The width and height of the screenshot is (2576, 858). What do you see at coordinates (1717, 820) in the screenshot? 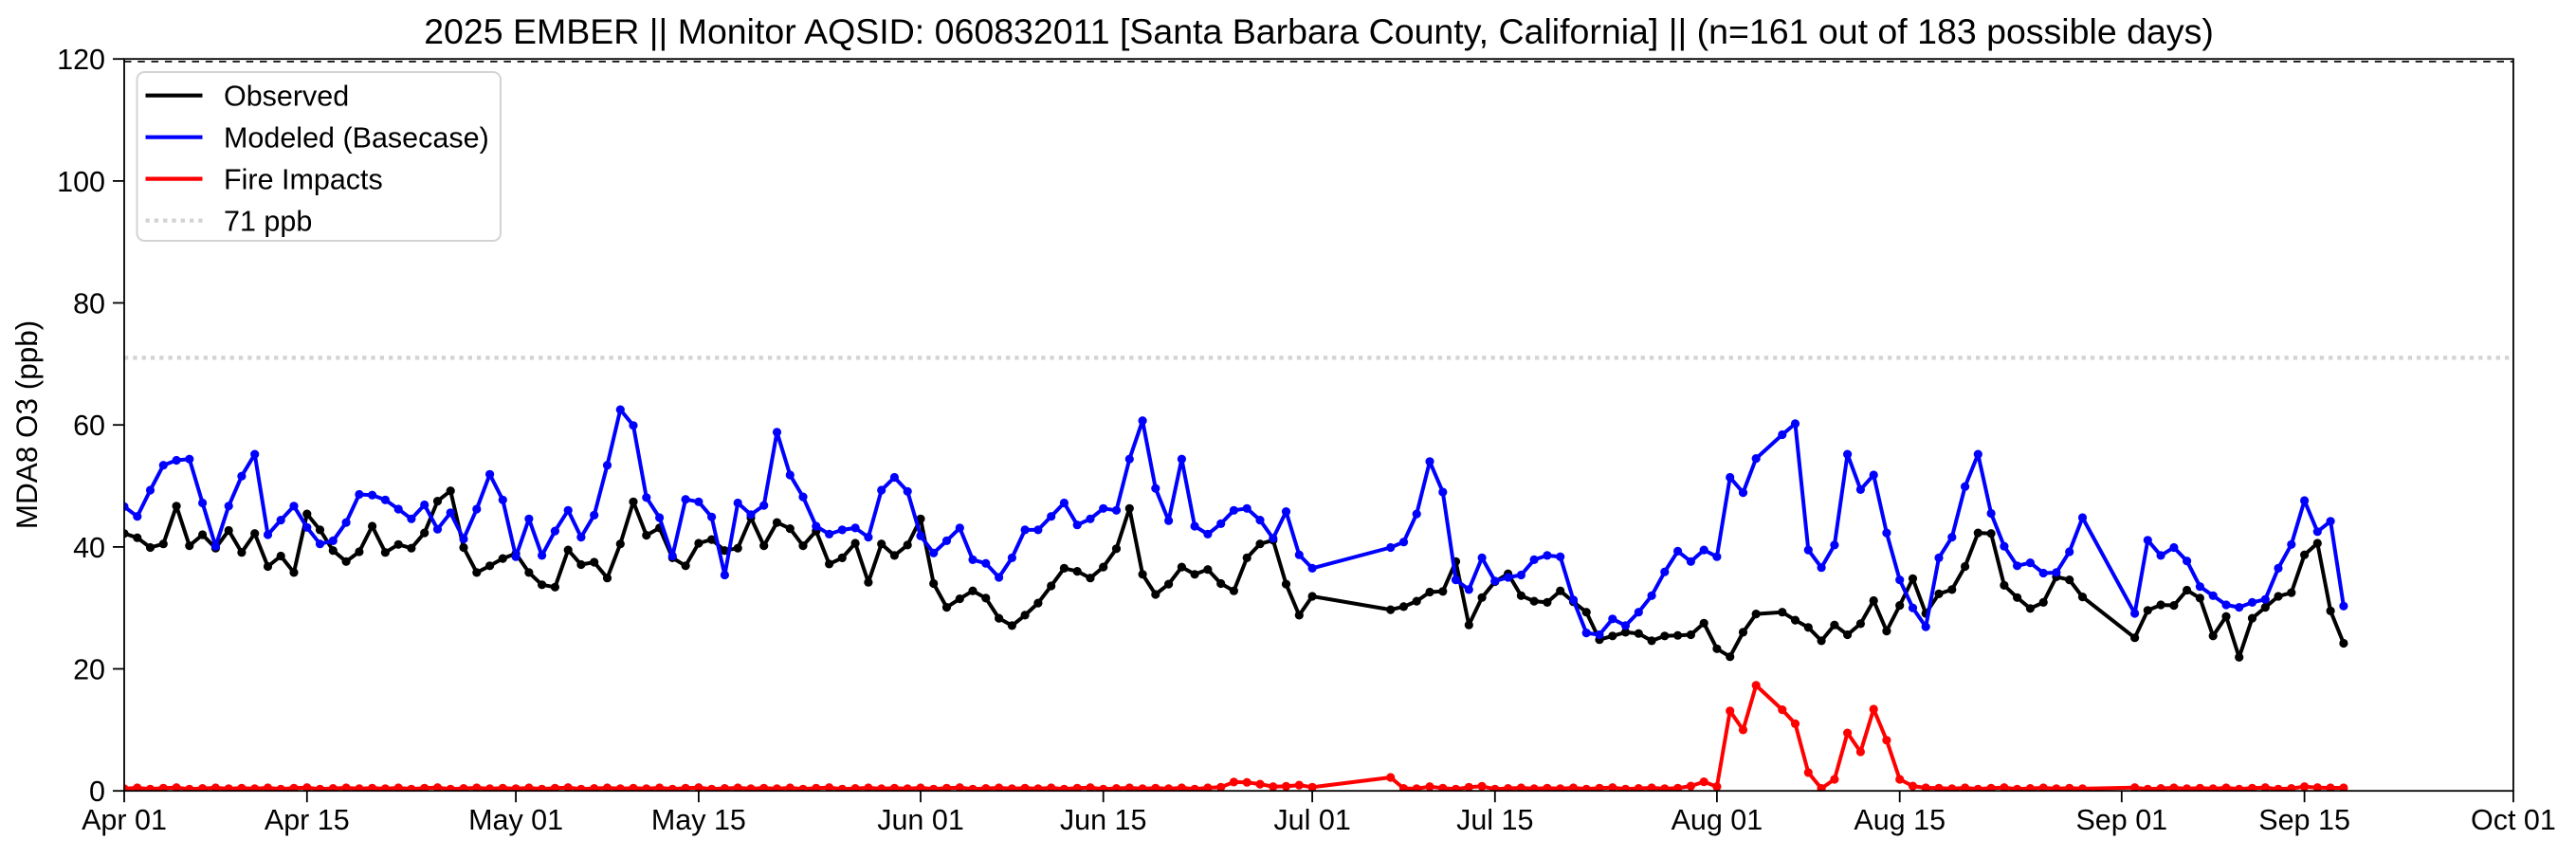
I see `svg-text: Aug 01` at bounding box center [1717, 820].